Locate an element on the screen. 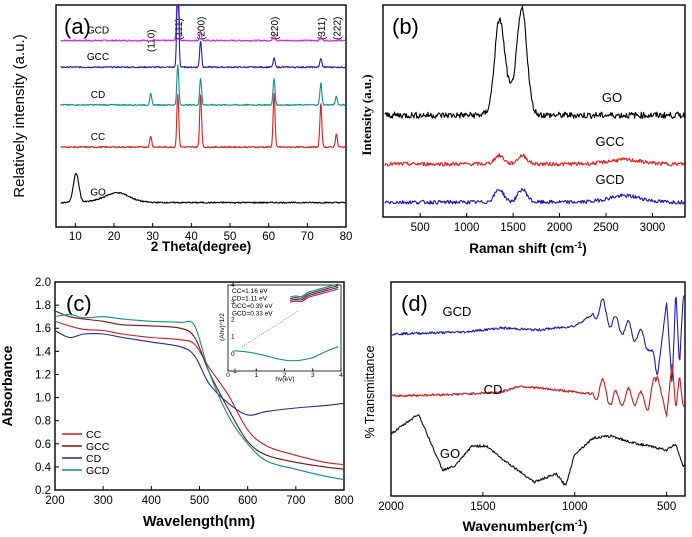 The height and width of the screenshot is (537, 692). raman-label-go: GO is located at coordinates (612, 97).